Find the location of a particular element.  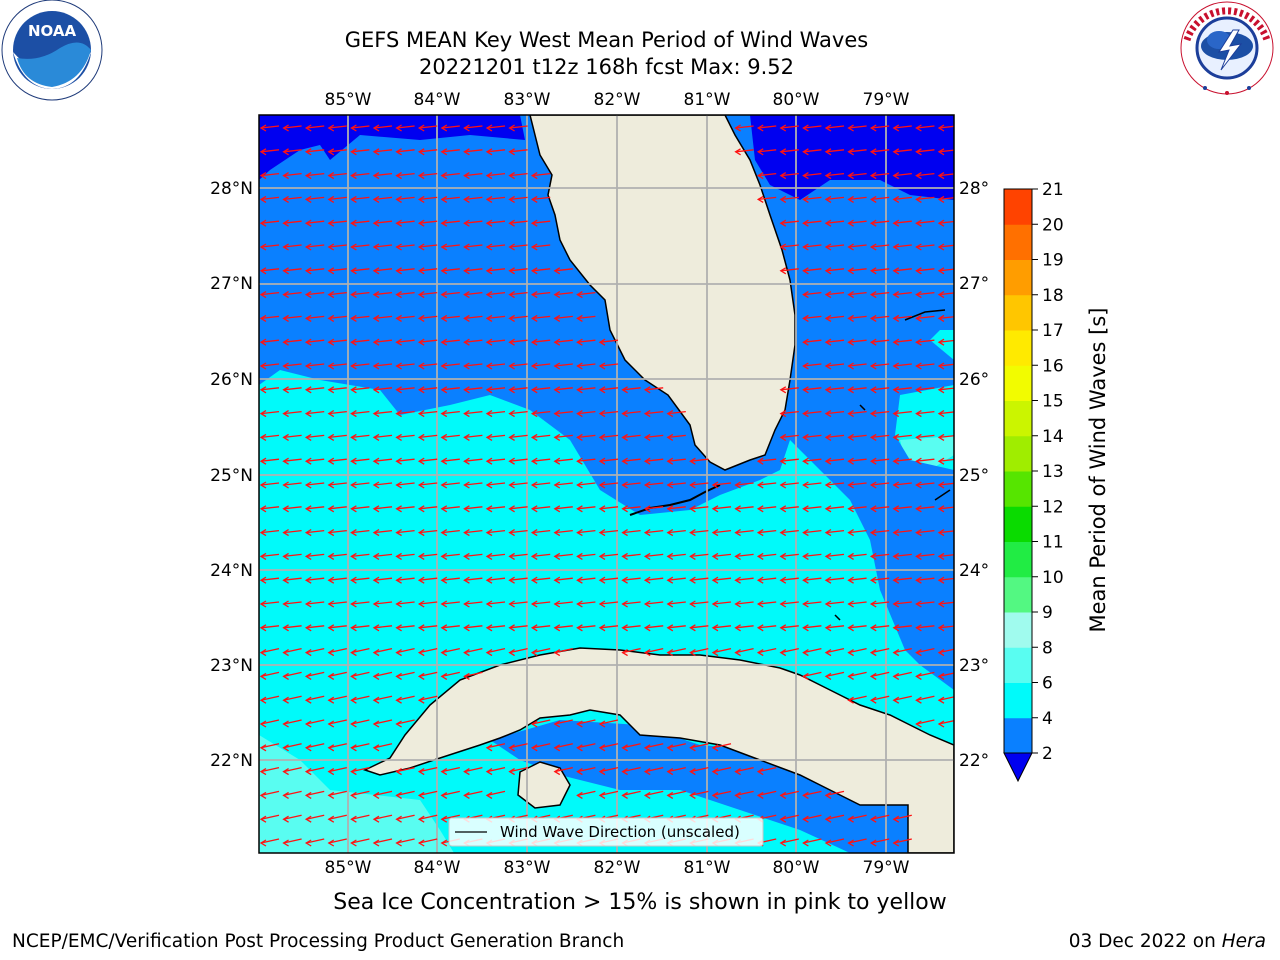

lat-label-right: 23°N is located at coordinates (974, 666).